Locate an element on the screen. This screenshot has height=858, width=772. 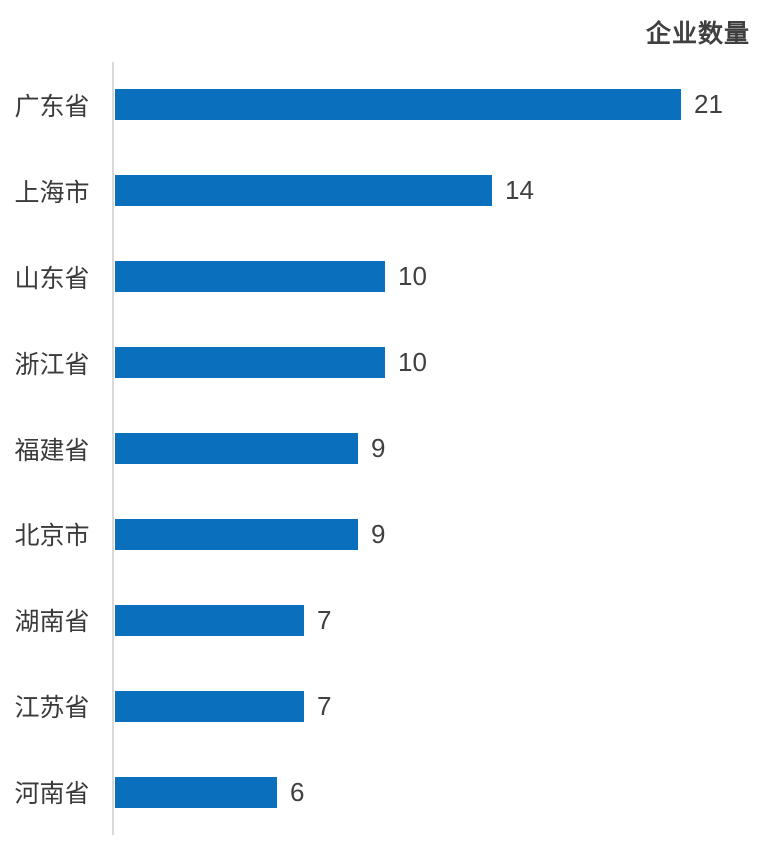
bar-row: 河南省 6 is located at coordinates (386, 792).